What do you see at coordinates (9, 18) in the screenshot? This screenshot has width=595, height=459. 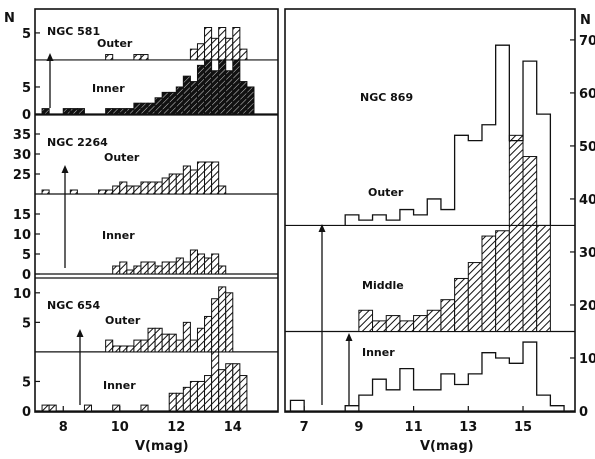 I see `y-axis-letter-left: N` at bounding box center [9, 18].